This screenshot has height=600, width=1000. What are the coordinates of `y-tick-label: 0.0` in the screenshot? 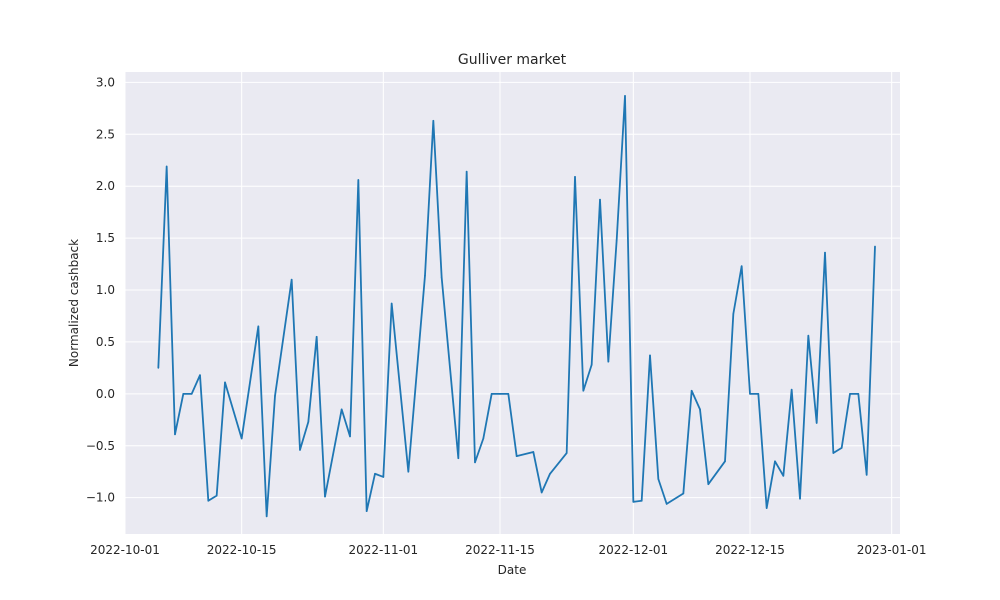 It's located at (105, 394).